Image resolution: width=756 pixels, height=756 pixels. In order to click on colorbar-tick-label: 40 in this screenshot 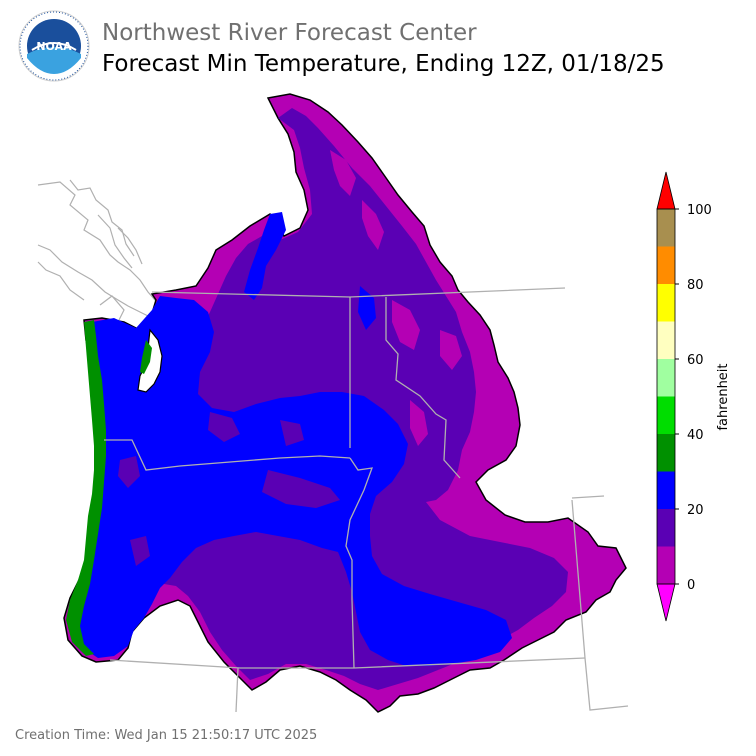, I will do `click(695, 435)`.